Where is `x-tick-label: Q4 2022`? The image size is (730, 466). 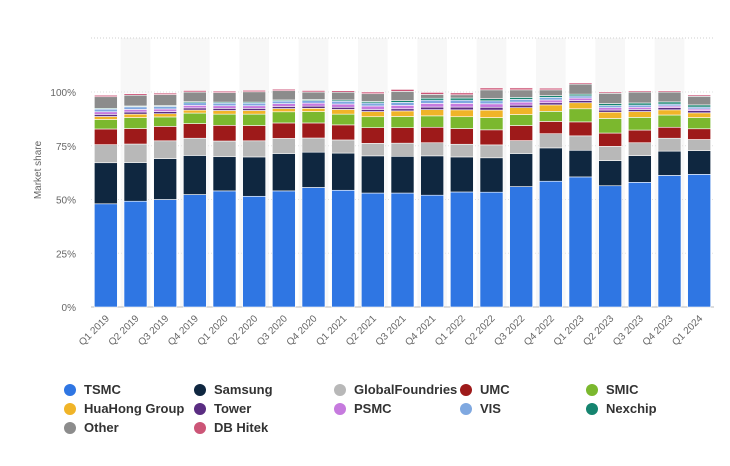 x-tick-label: Q4 2022 is located at coordinates (539, 330).